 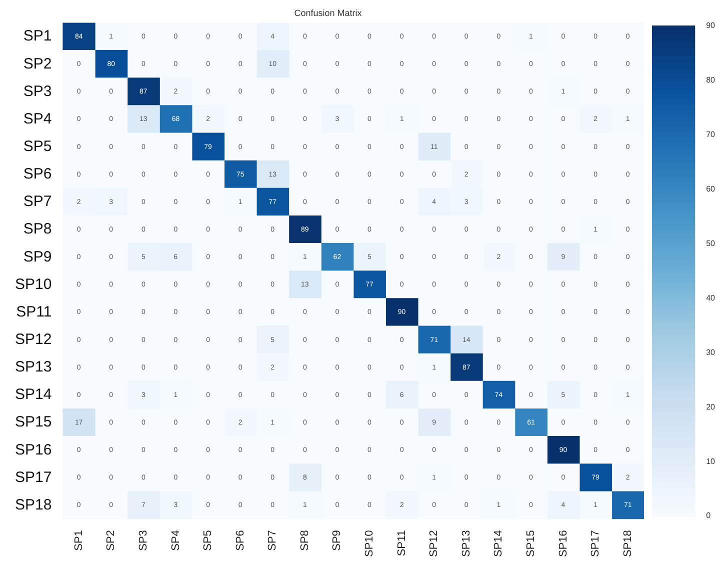 What do you see at coordinates (711, 461) in the screenshot?
I see `color-bar-label: 10` at bounding box center [711, 461].